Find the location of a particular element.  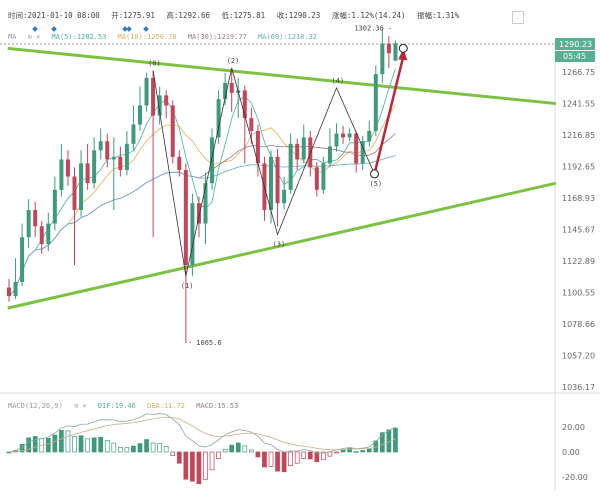

wave-label: (2) is located at coordinates (233, 61).